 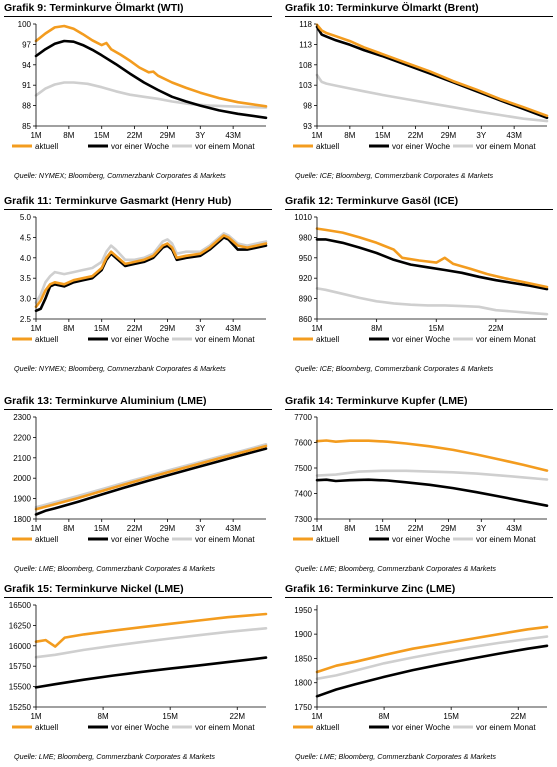 What do you see at coordinates (303, 707) in the screenshot?
I see `y-tick-label: 1750` at bounding box center [303, 707].